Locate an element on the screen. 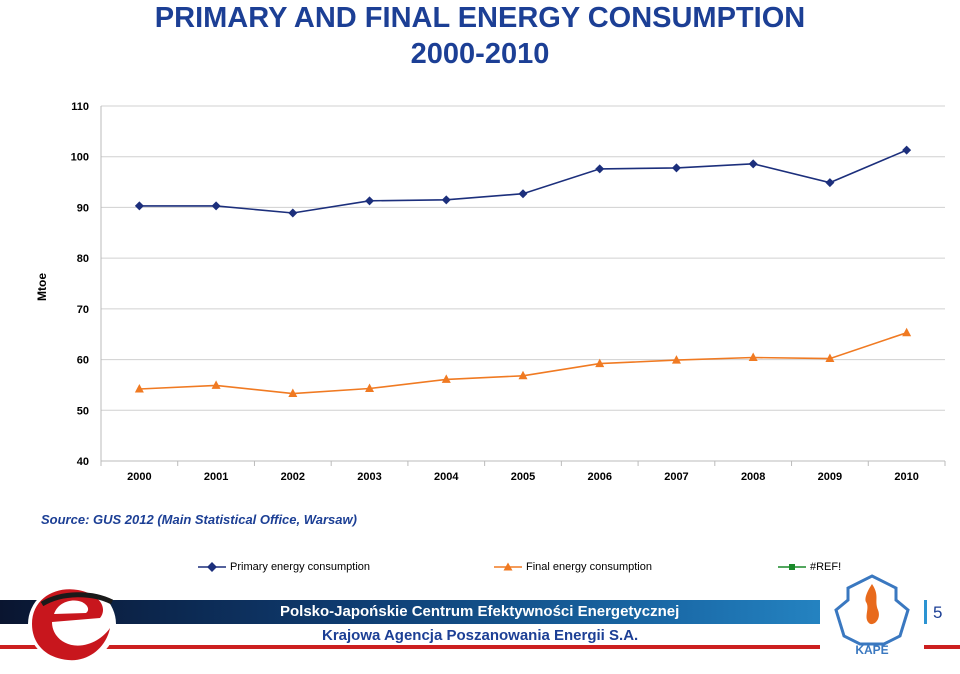 The width and height of the screenshot is (960, 674). y-tick-label: 110 is located at coordinates (80, 107).